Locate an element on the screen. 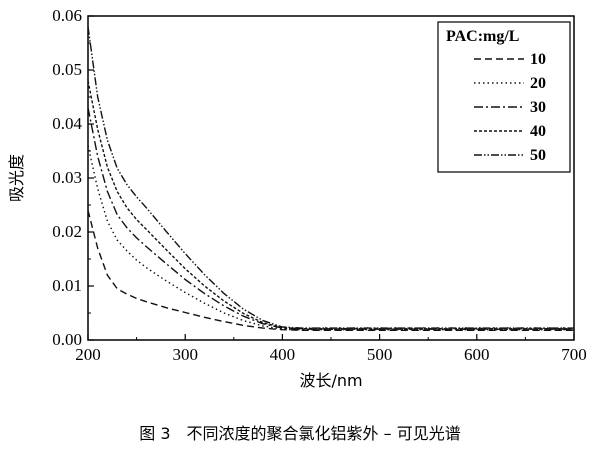  x-tick-label: 200 is located at coordinates (88, 354).